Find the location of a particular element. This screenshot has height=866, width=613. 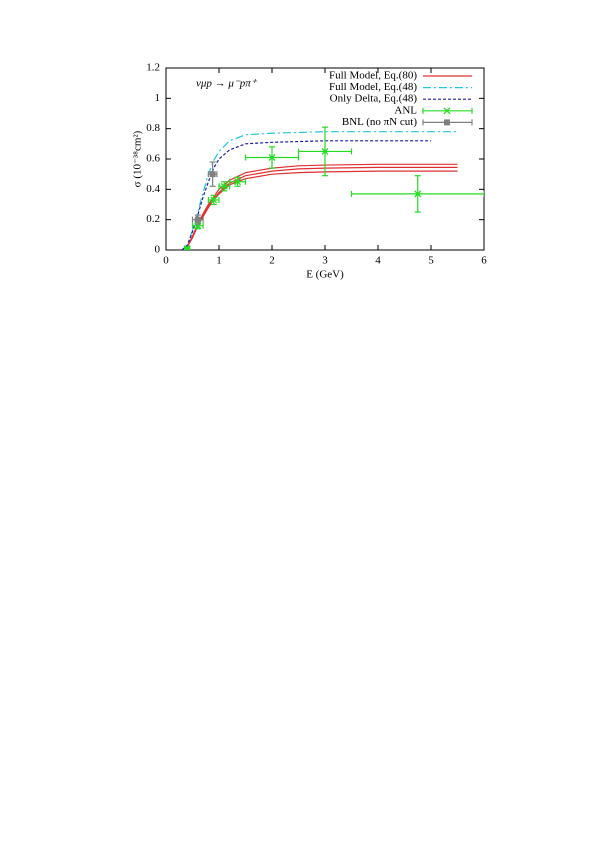

legend-label: Full Model, Eq.(80) is located at coordinates (373, 76).